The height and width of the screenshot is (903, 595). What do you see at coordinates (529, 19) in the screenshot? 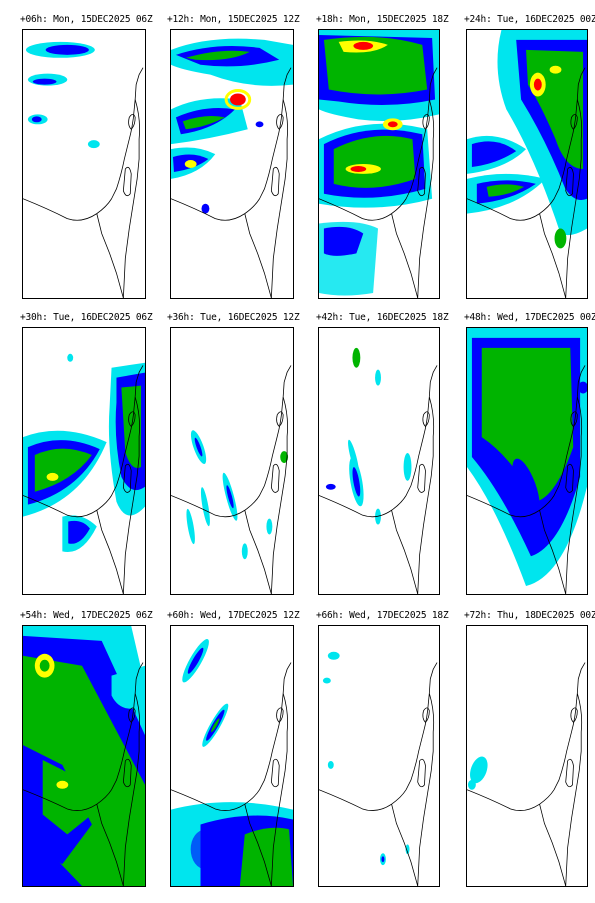
I see `panel-title-24h: +24h: Tue, 16DEC2025 00Z` at bounding box center [529, 19].